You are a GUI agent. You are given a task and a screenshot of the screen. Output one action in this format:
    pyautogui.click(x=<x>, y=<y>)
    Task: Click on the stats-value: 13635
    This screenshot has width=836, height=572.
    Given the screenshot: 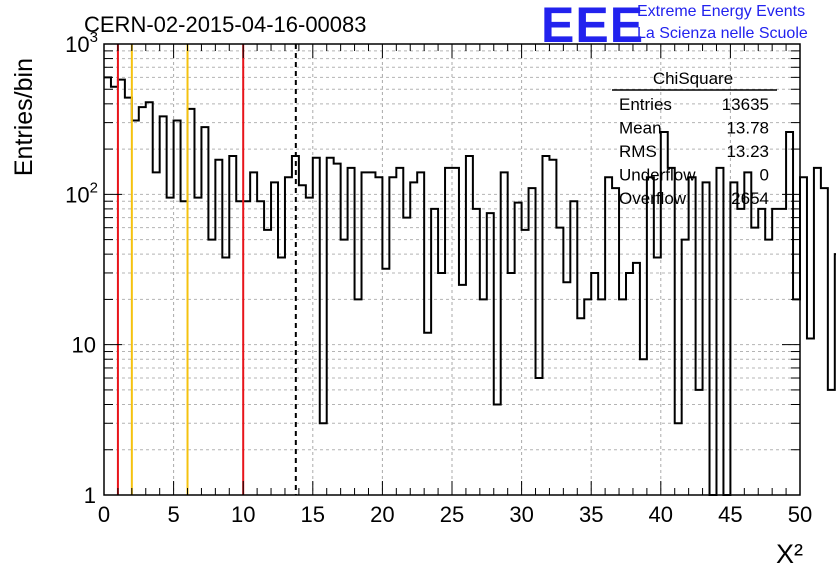 What is the action you would take?
    pyautogui.click(x=745, y=104)
    